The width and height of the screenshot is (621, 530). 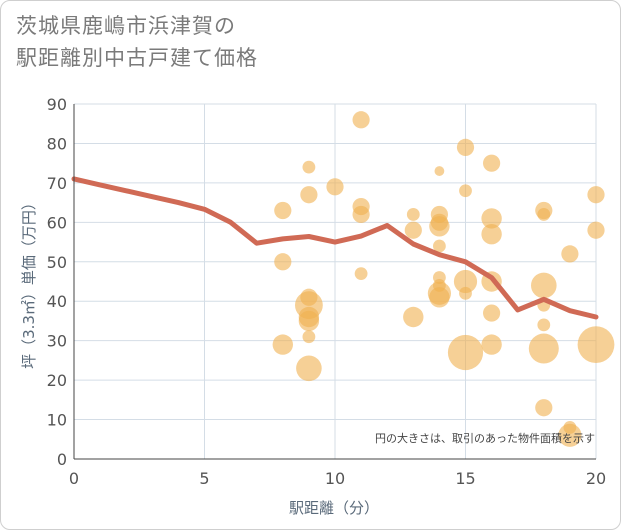 I want to click on title-line-1: 茨城県鹿嶋市浜津賀の, so click(x=126, y=26).